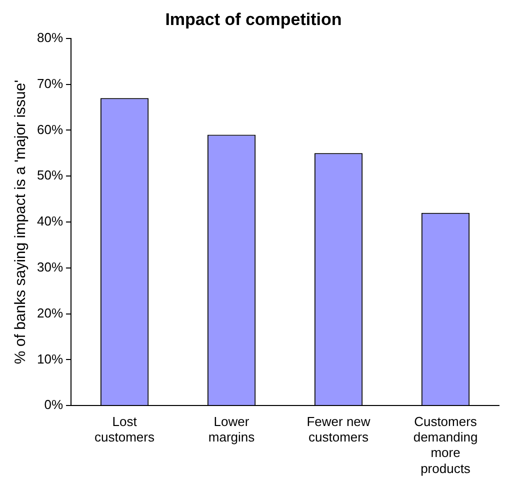 Image resolution: width=513 pixels, height=488 pixels. Describe the element at coordinates (21, 222) in the screenshot. I see `y-axis-title: % of banks saying impact is a 'major issue'` at that location.